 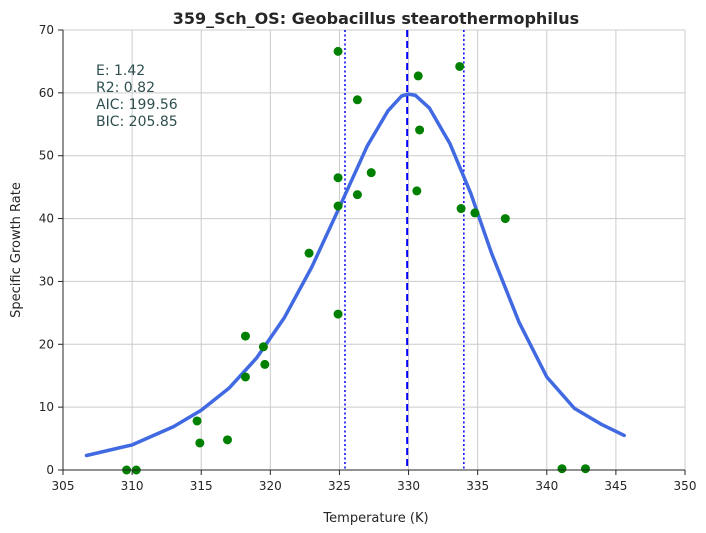 I want to click on reference-lines, so click(x=404, y=250).